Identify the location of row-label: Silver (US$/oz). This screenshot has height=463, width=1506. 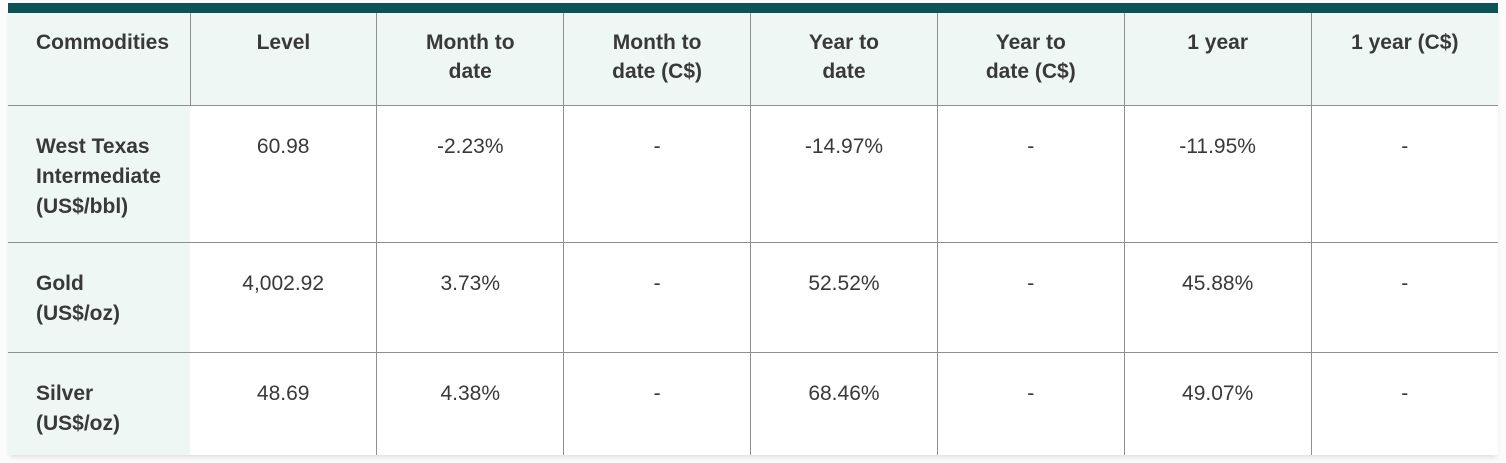
(99, 403).